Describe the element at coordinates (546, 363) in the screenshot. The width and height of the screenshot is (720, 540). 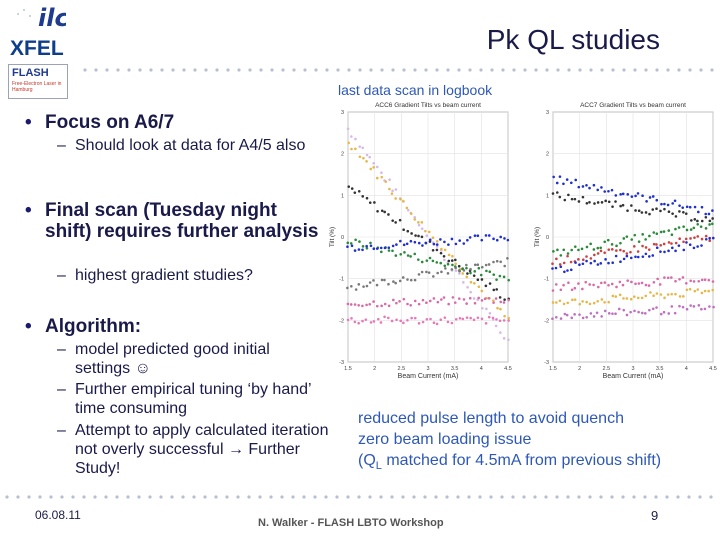
I see `y-tick-label: -3` at that location.